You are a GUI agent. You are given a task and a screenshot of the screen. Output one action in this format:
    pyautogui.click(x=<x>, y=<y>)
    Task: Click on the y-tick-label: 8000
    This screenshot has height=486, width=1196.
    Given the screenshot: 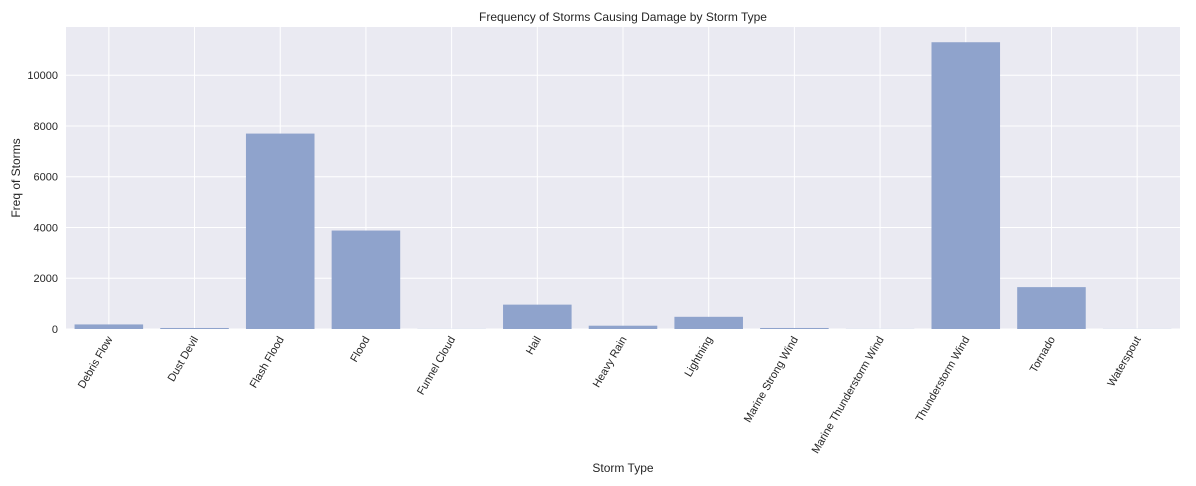 What is the action you would take?
    pyautogui.click(x=46, y=127)
    